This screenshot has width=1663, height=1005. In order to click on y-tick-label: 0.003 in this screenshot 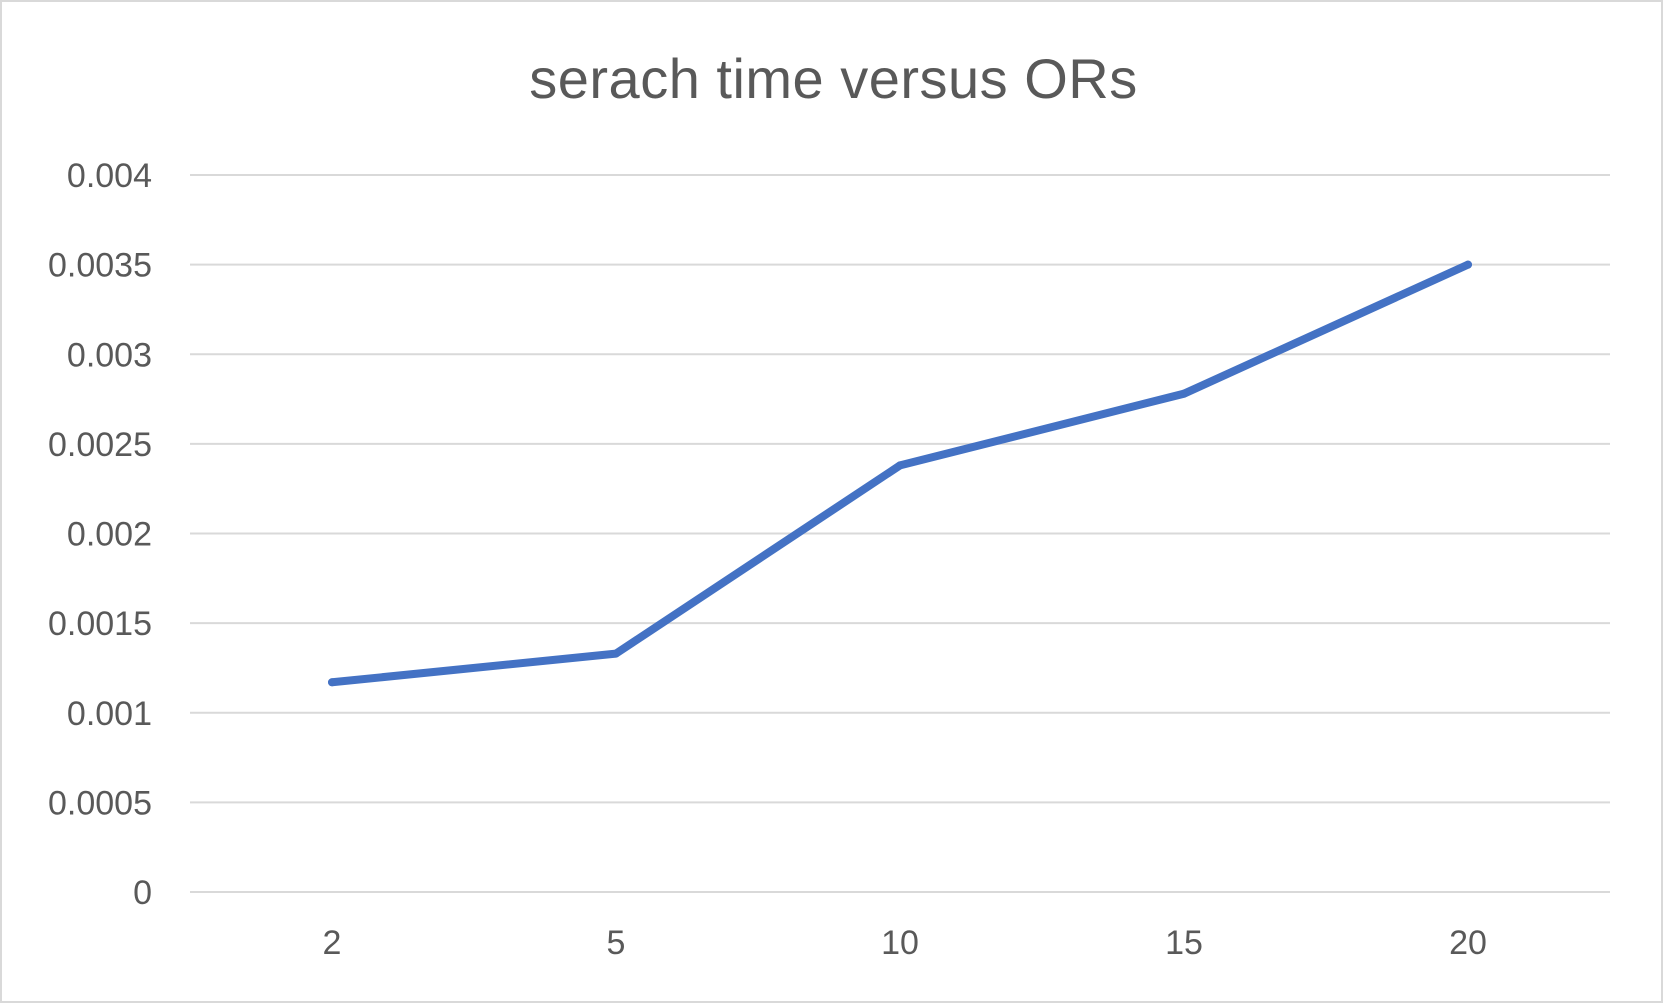, I will do `click(109, 355)`.